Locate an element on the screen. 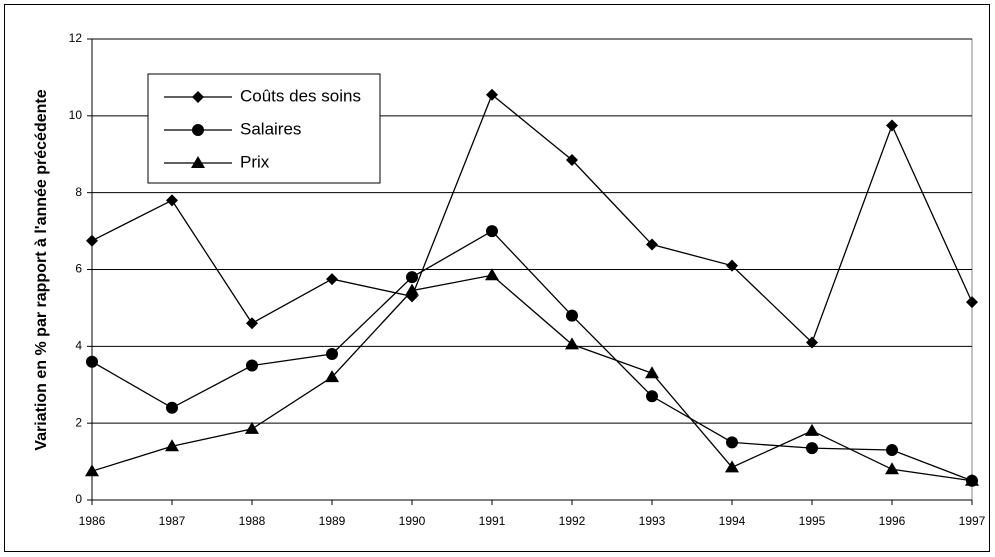  x-tick-label: 1986 is located at coordinates (92, 521).